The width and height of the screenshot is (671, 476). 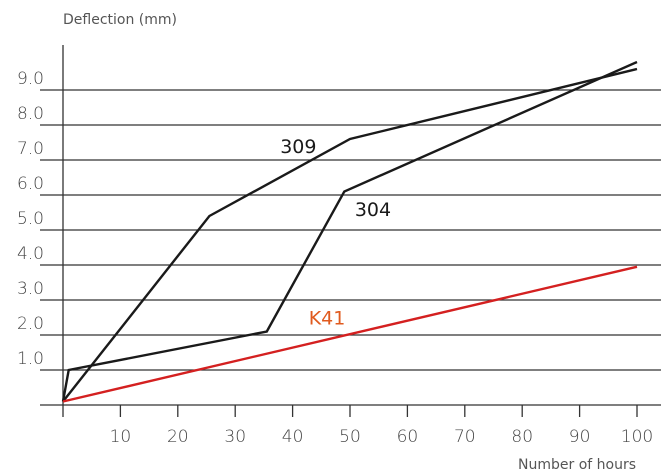 I want to click on y-tick-label: 4.0, so click(x=30, y=254).